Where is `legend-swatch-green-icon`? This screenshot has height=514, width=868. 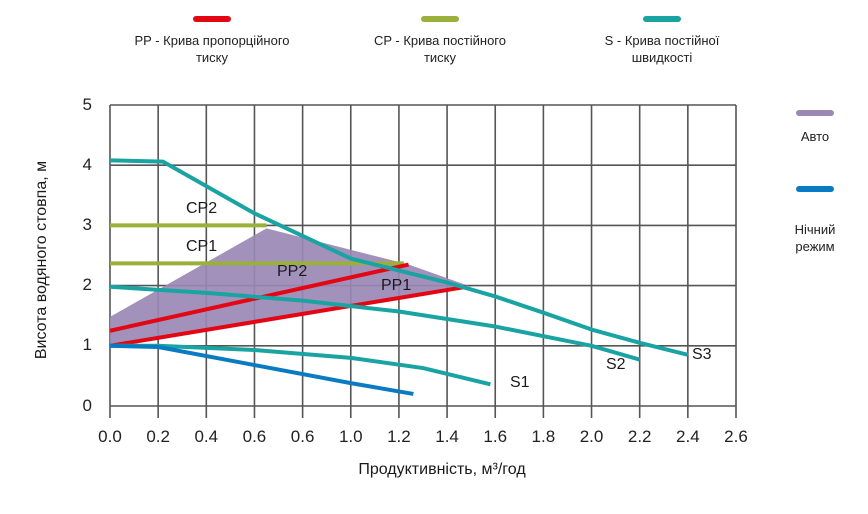 legend-swatch-green-icon is located at coordinates (440, 19).